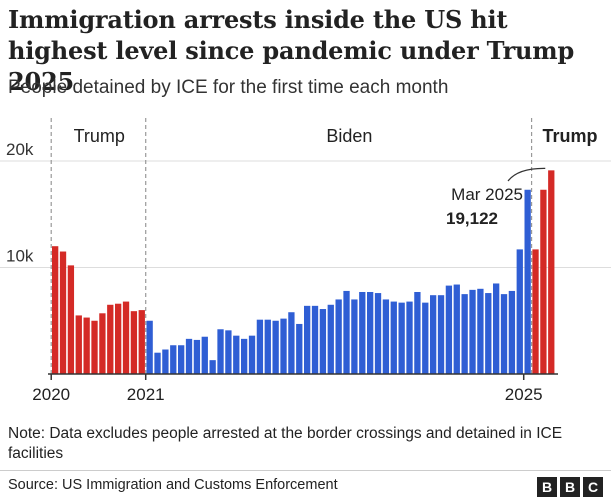 This screenshot has height=500, width=611. Describe the element at coordinates (569, 136) in the screenshot. I see `period-label-2: Trump` at that location.